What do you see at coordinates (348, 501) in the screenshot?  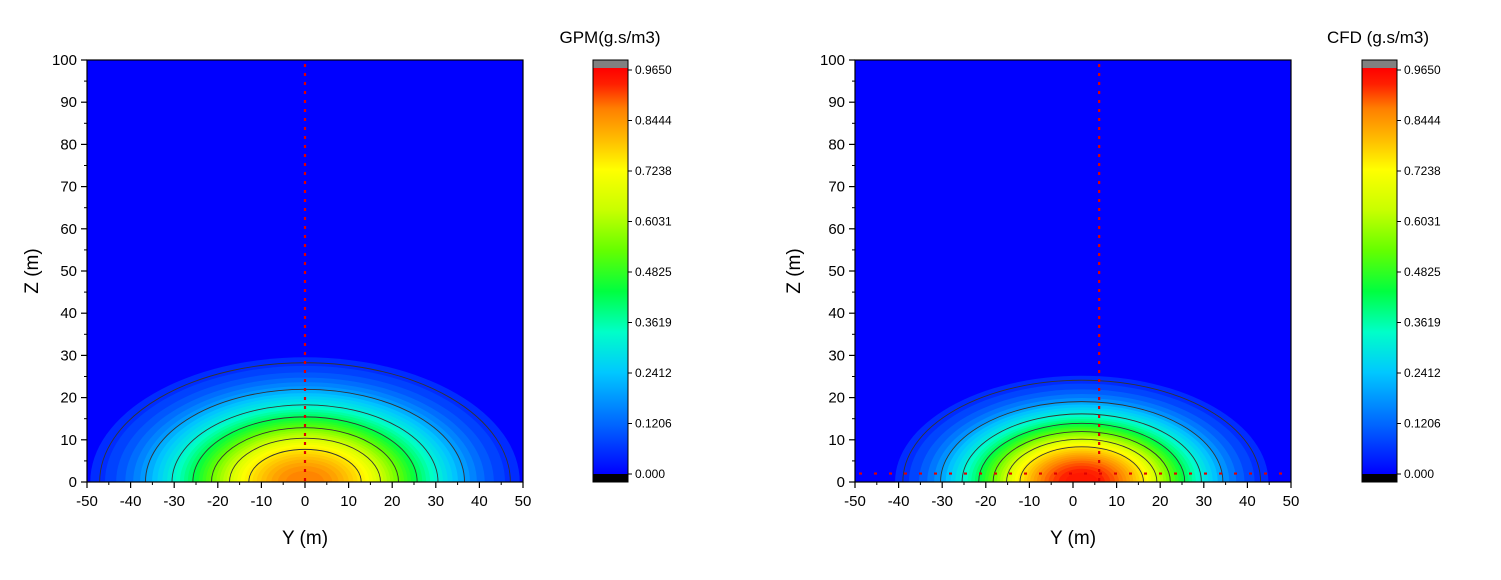 I see `gpm-x-tick-label: 10` at bounding box center [348, 501].